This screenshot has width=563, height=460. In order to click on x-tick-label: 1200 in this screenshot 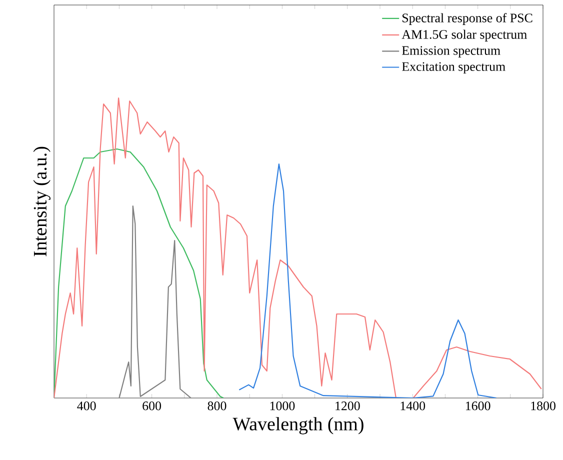, I will do `click(348, 406)`.